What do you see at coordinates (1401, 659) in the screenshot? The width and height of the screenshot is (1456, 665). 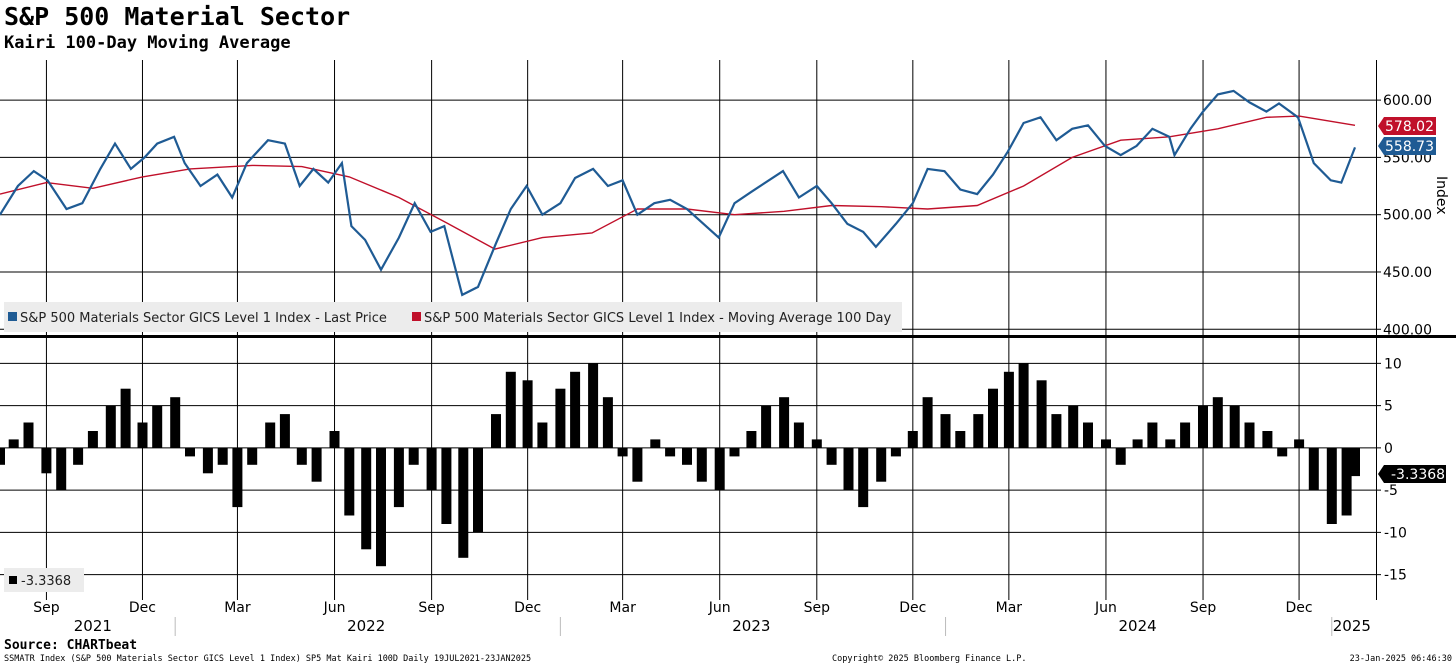 I see `timestamp: 23-Jan-2025 06:46:30` at bounding box center [1401, 659].